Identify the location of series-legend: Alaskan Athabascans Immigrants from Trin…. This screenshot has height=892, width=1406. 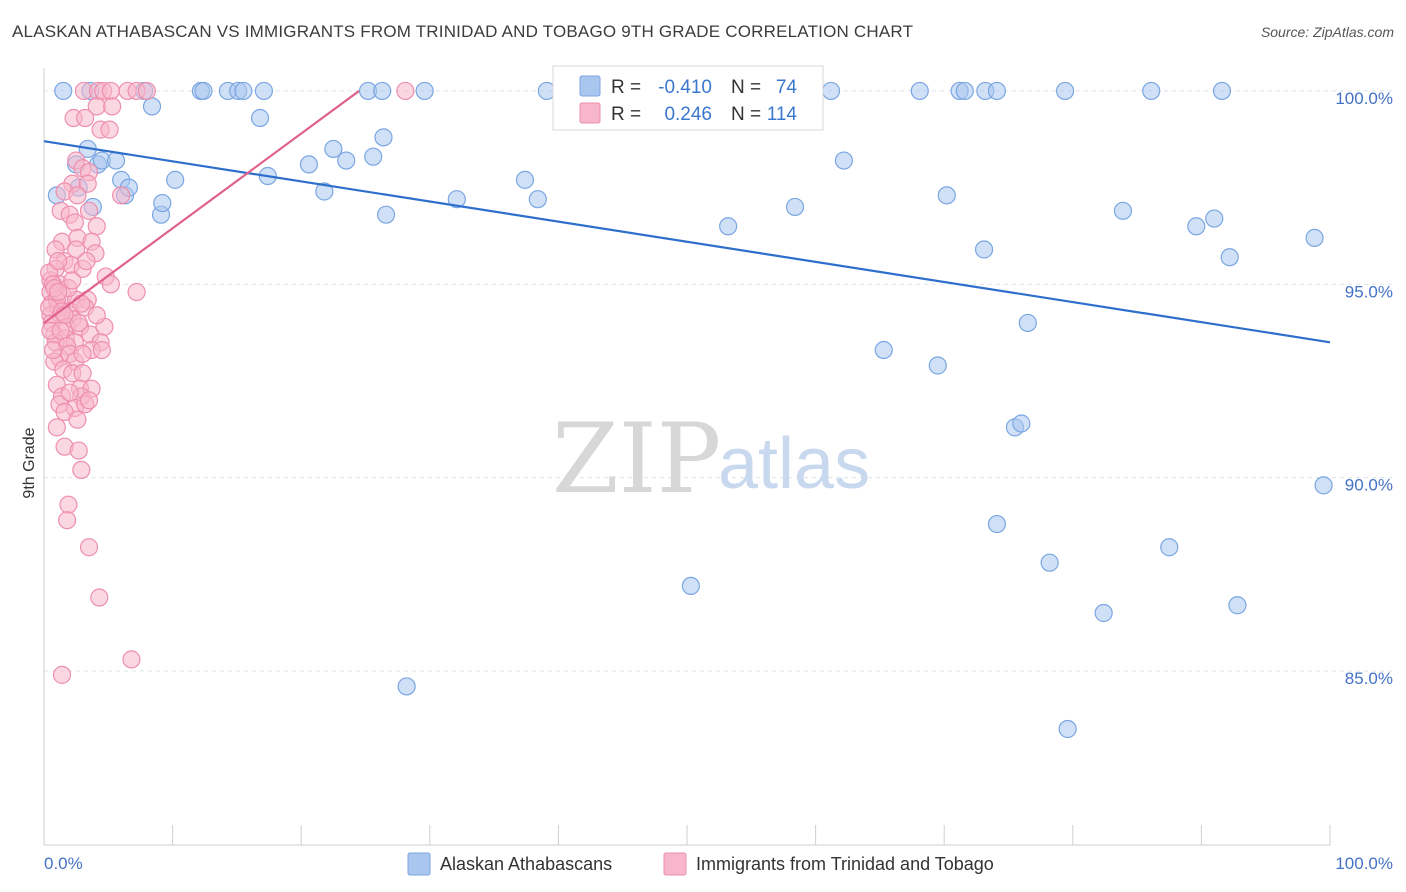
(700, 864).